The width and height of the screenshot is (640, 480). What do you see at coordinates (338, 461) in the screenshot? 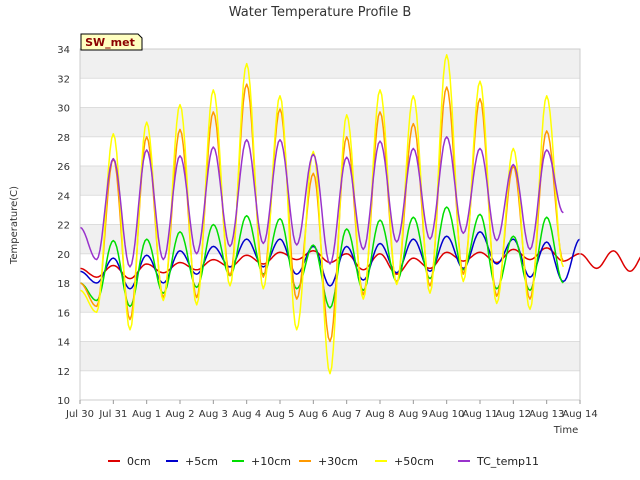
I see `legend-label: +30cm` at bounding box center [338, 461].